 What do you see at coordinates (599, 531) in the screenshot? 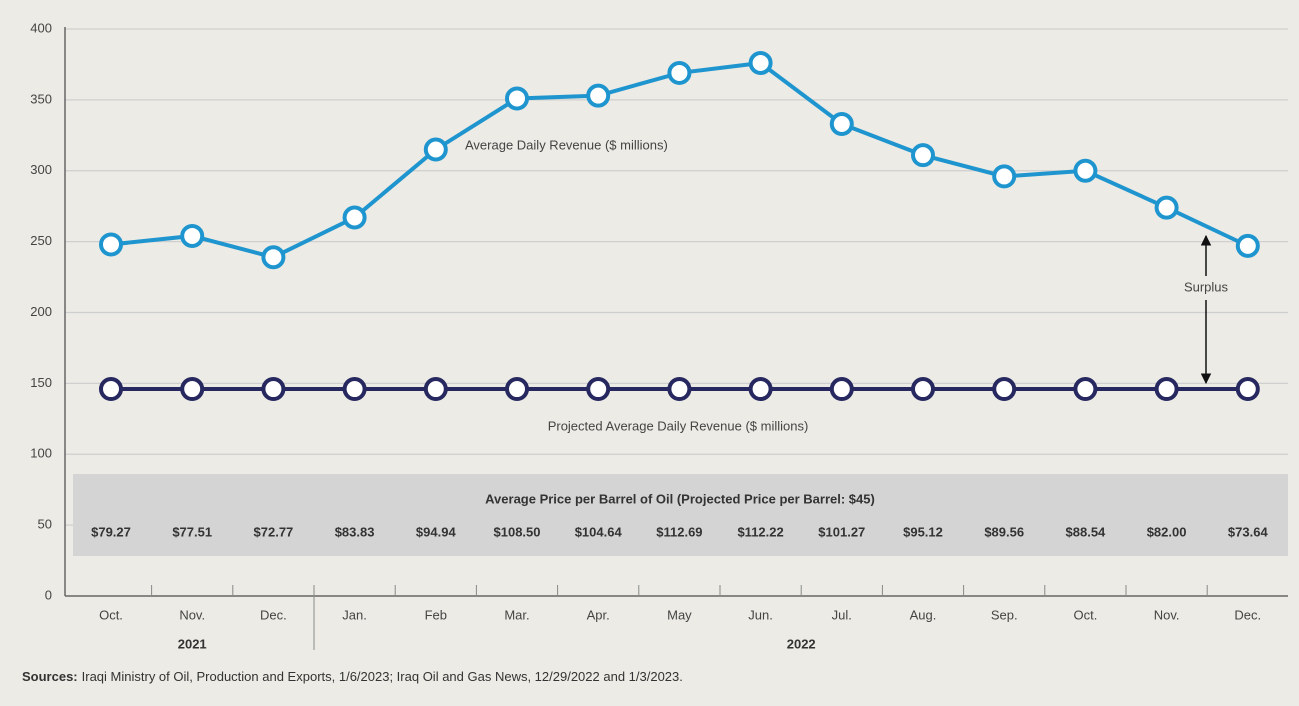
I see `price-label: $104.64` at bounding box center [599, 531].